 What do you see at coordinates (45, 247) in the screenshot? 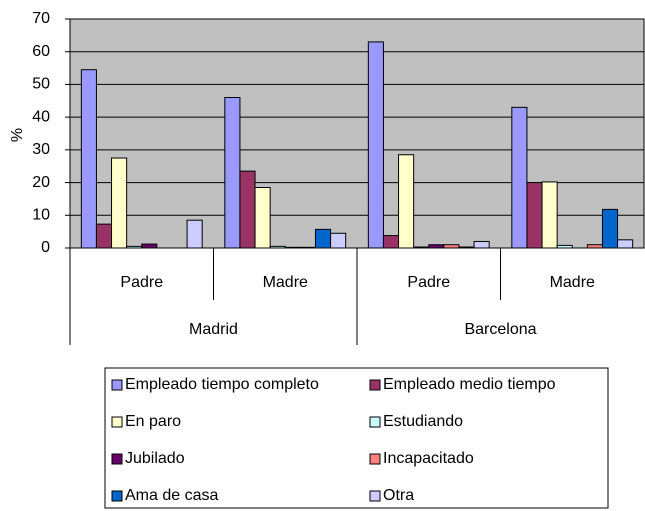
I see `y-tick-label: 0` at bounding box center [45, 247].